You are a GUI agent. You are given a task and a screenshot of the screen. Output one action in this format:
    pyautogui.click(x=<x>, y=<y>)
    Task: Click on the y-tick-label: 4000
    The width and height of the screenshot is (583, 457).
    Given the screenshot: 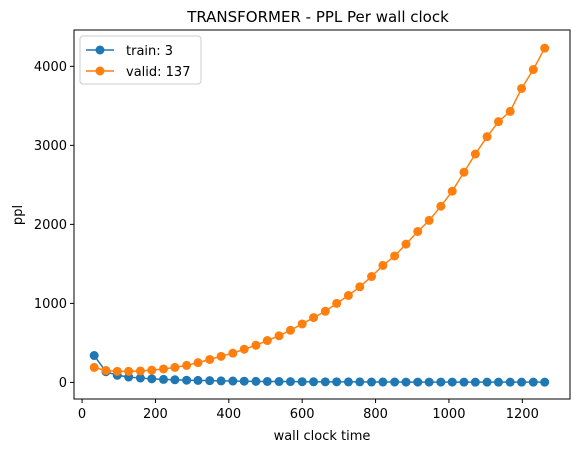 What is the action you would take?
    pyautogui.click(x=50, y=67)
    